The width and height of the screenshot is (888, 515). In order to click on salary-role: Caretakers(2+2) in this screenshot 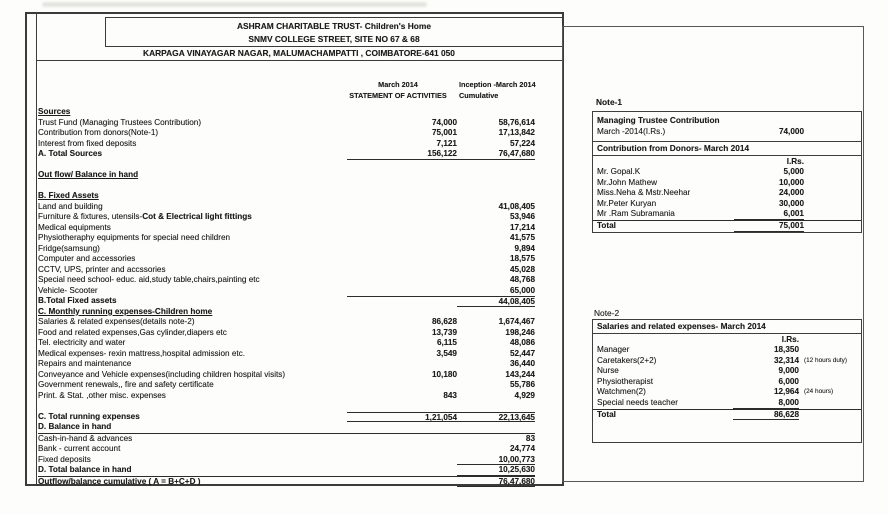, I will do `click(627, 360)`.